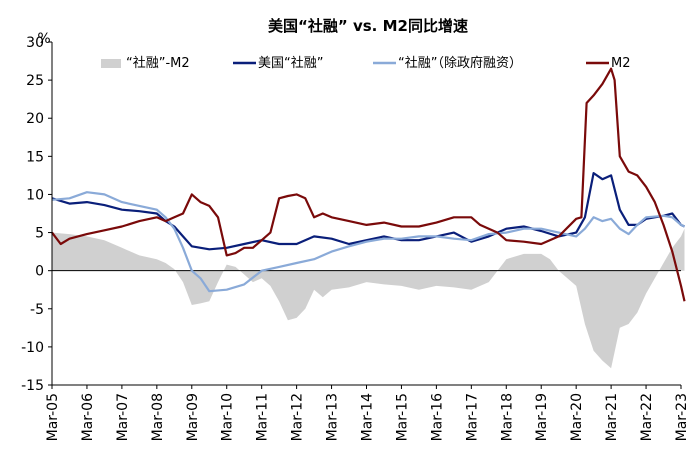 This screenshot has height=451, width=700. Describe the element at coordinates (621, 63) in the screenshot. I see `legend-label-m2: M2` at that location.